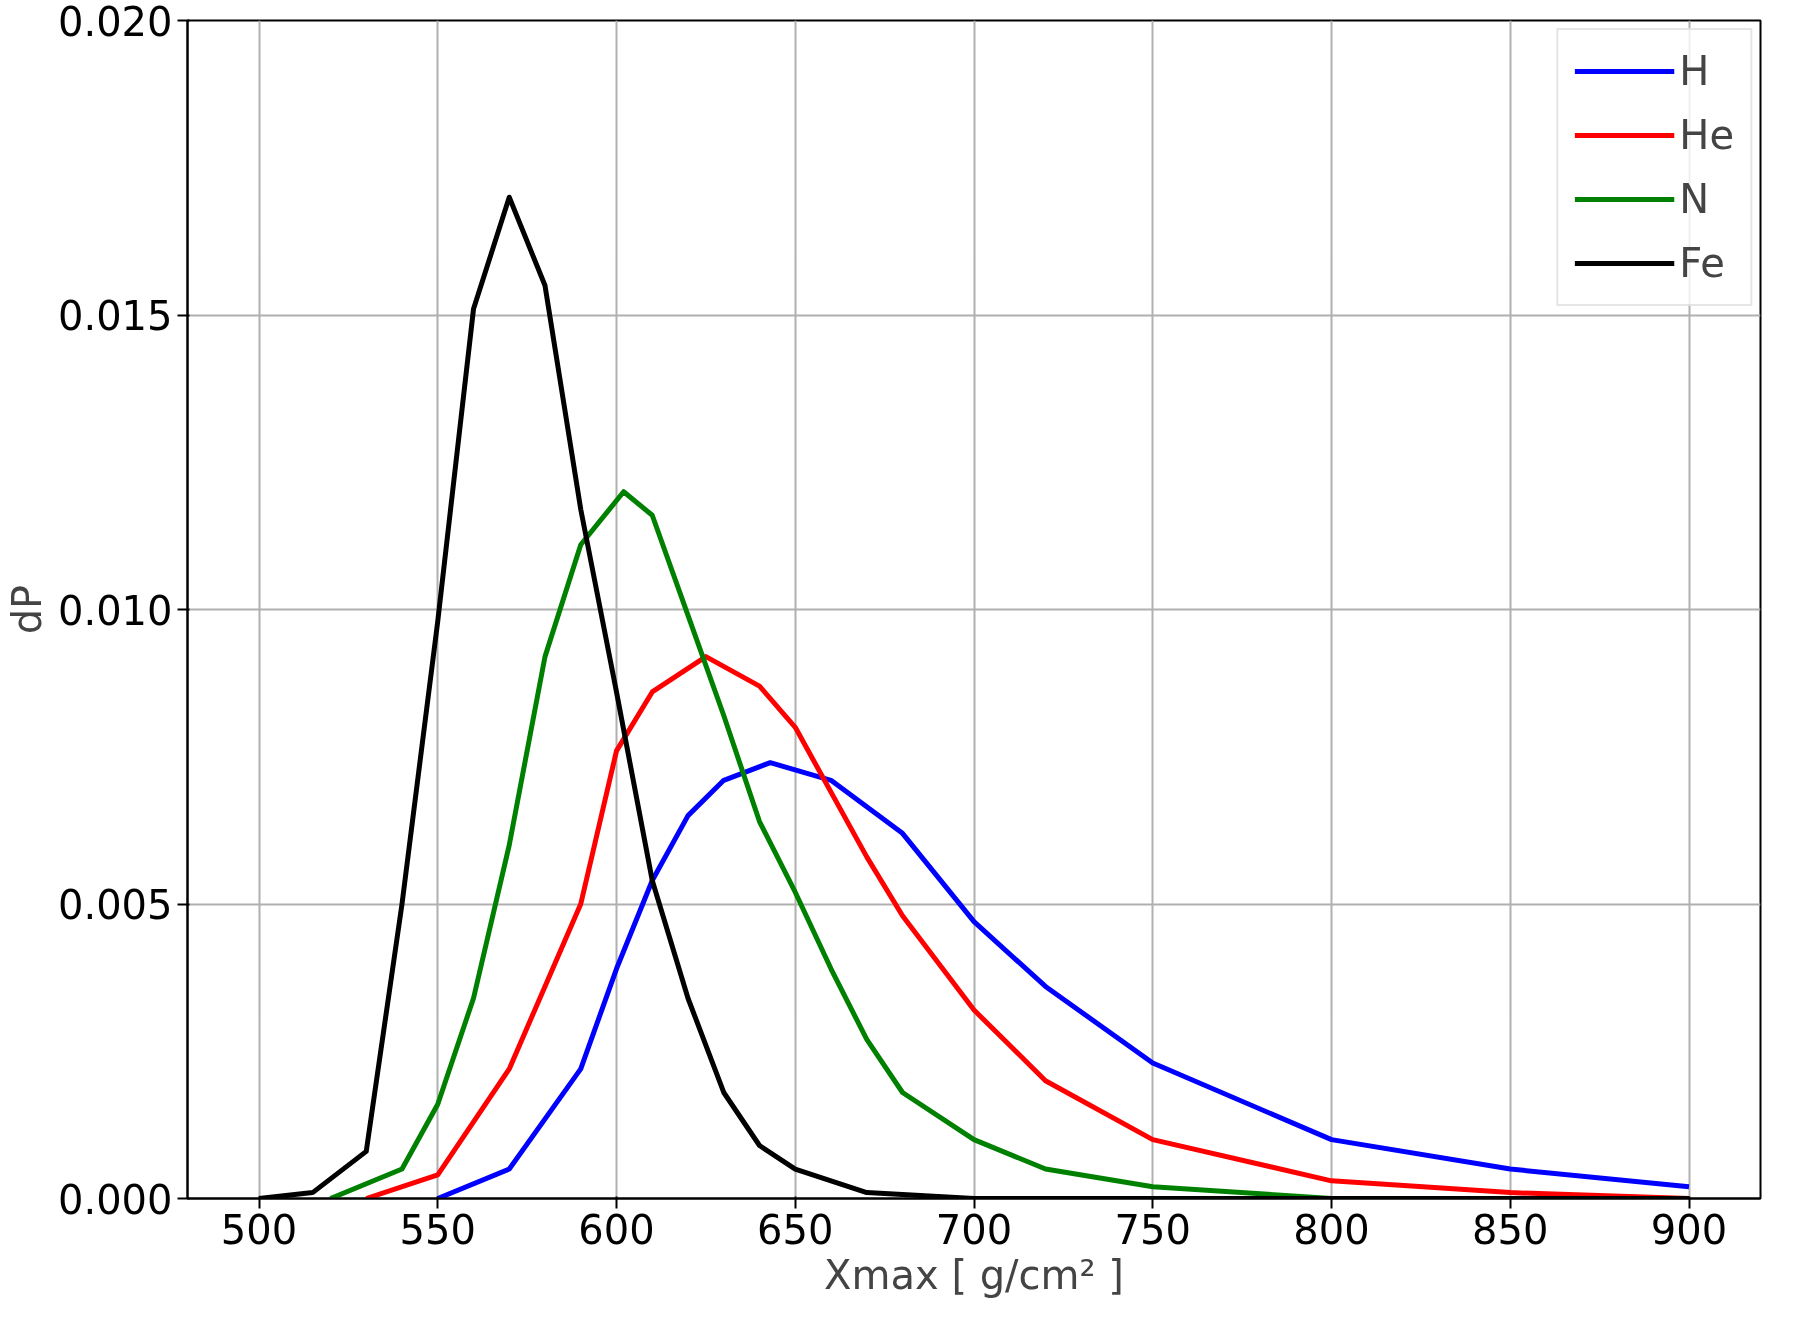  What do you see at coordinates (115, 1199) in the screenshot?
I see `y-tick-label: 0.000` at bounding box center [115, 1199].